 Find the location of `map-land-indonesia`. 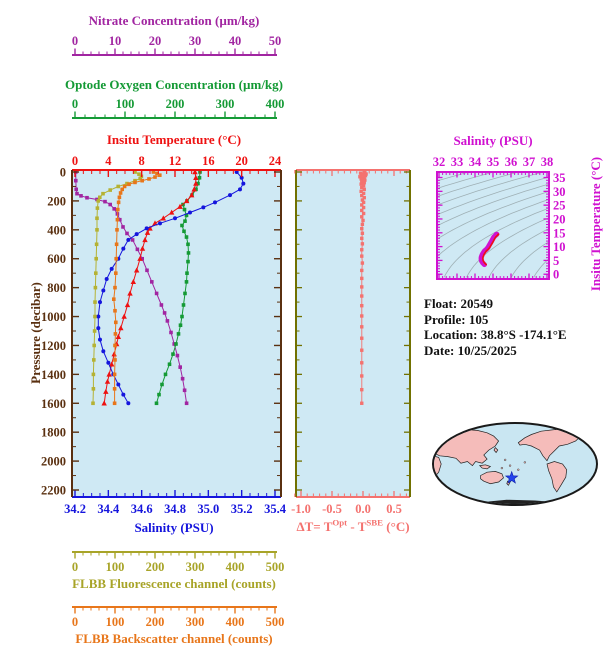

map-land-indonesia is located at coordinates (485, 467).